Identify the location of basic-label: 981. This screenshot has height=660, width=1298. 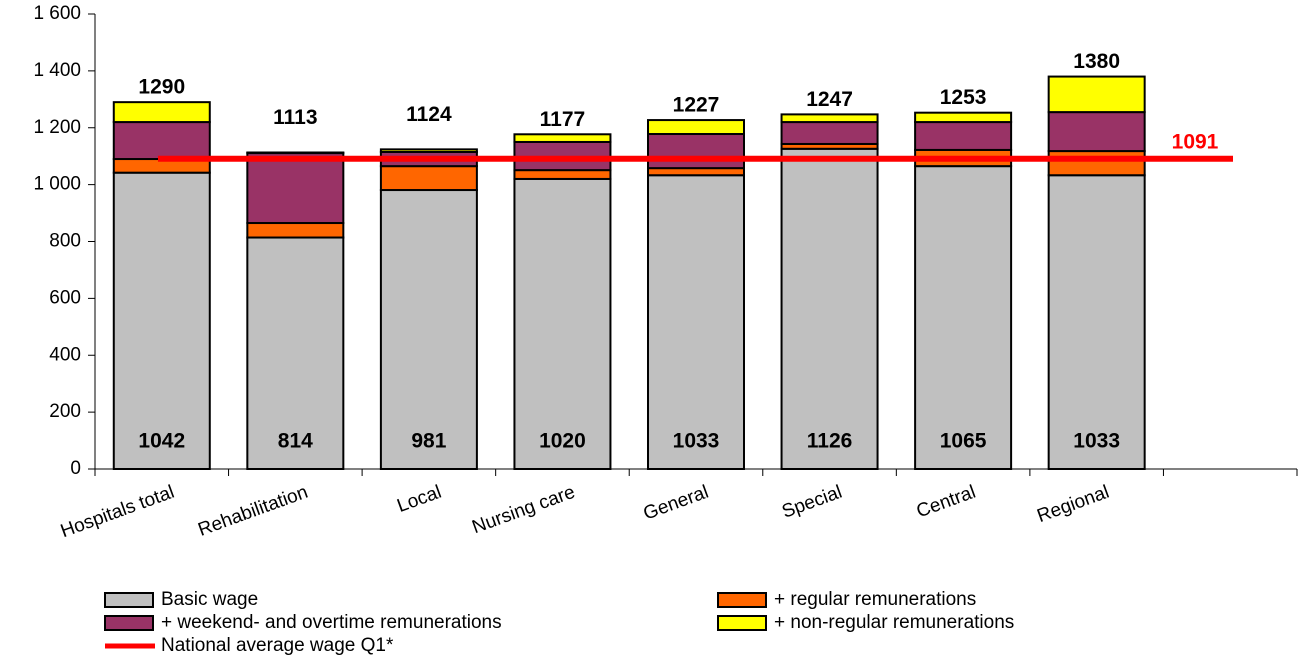
(428, 441).